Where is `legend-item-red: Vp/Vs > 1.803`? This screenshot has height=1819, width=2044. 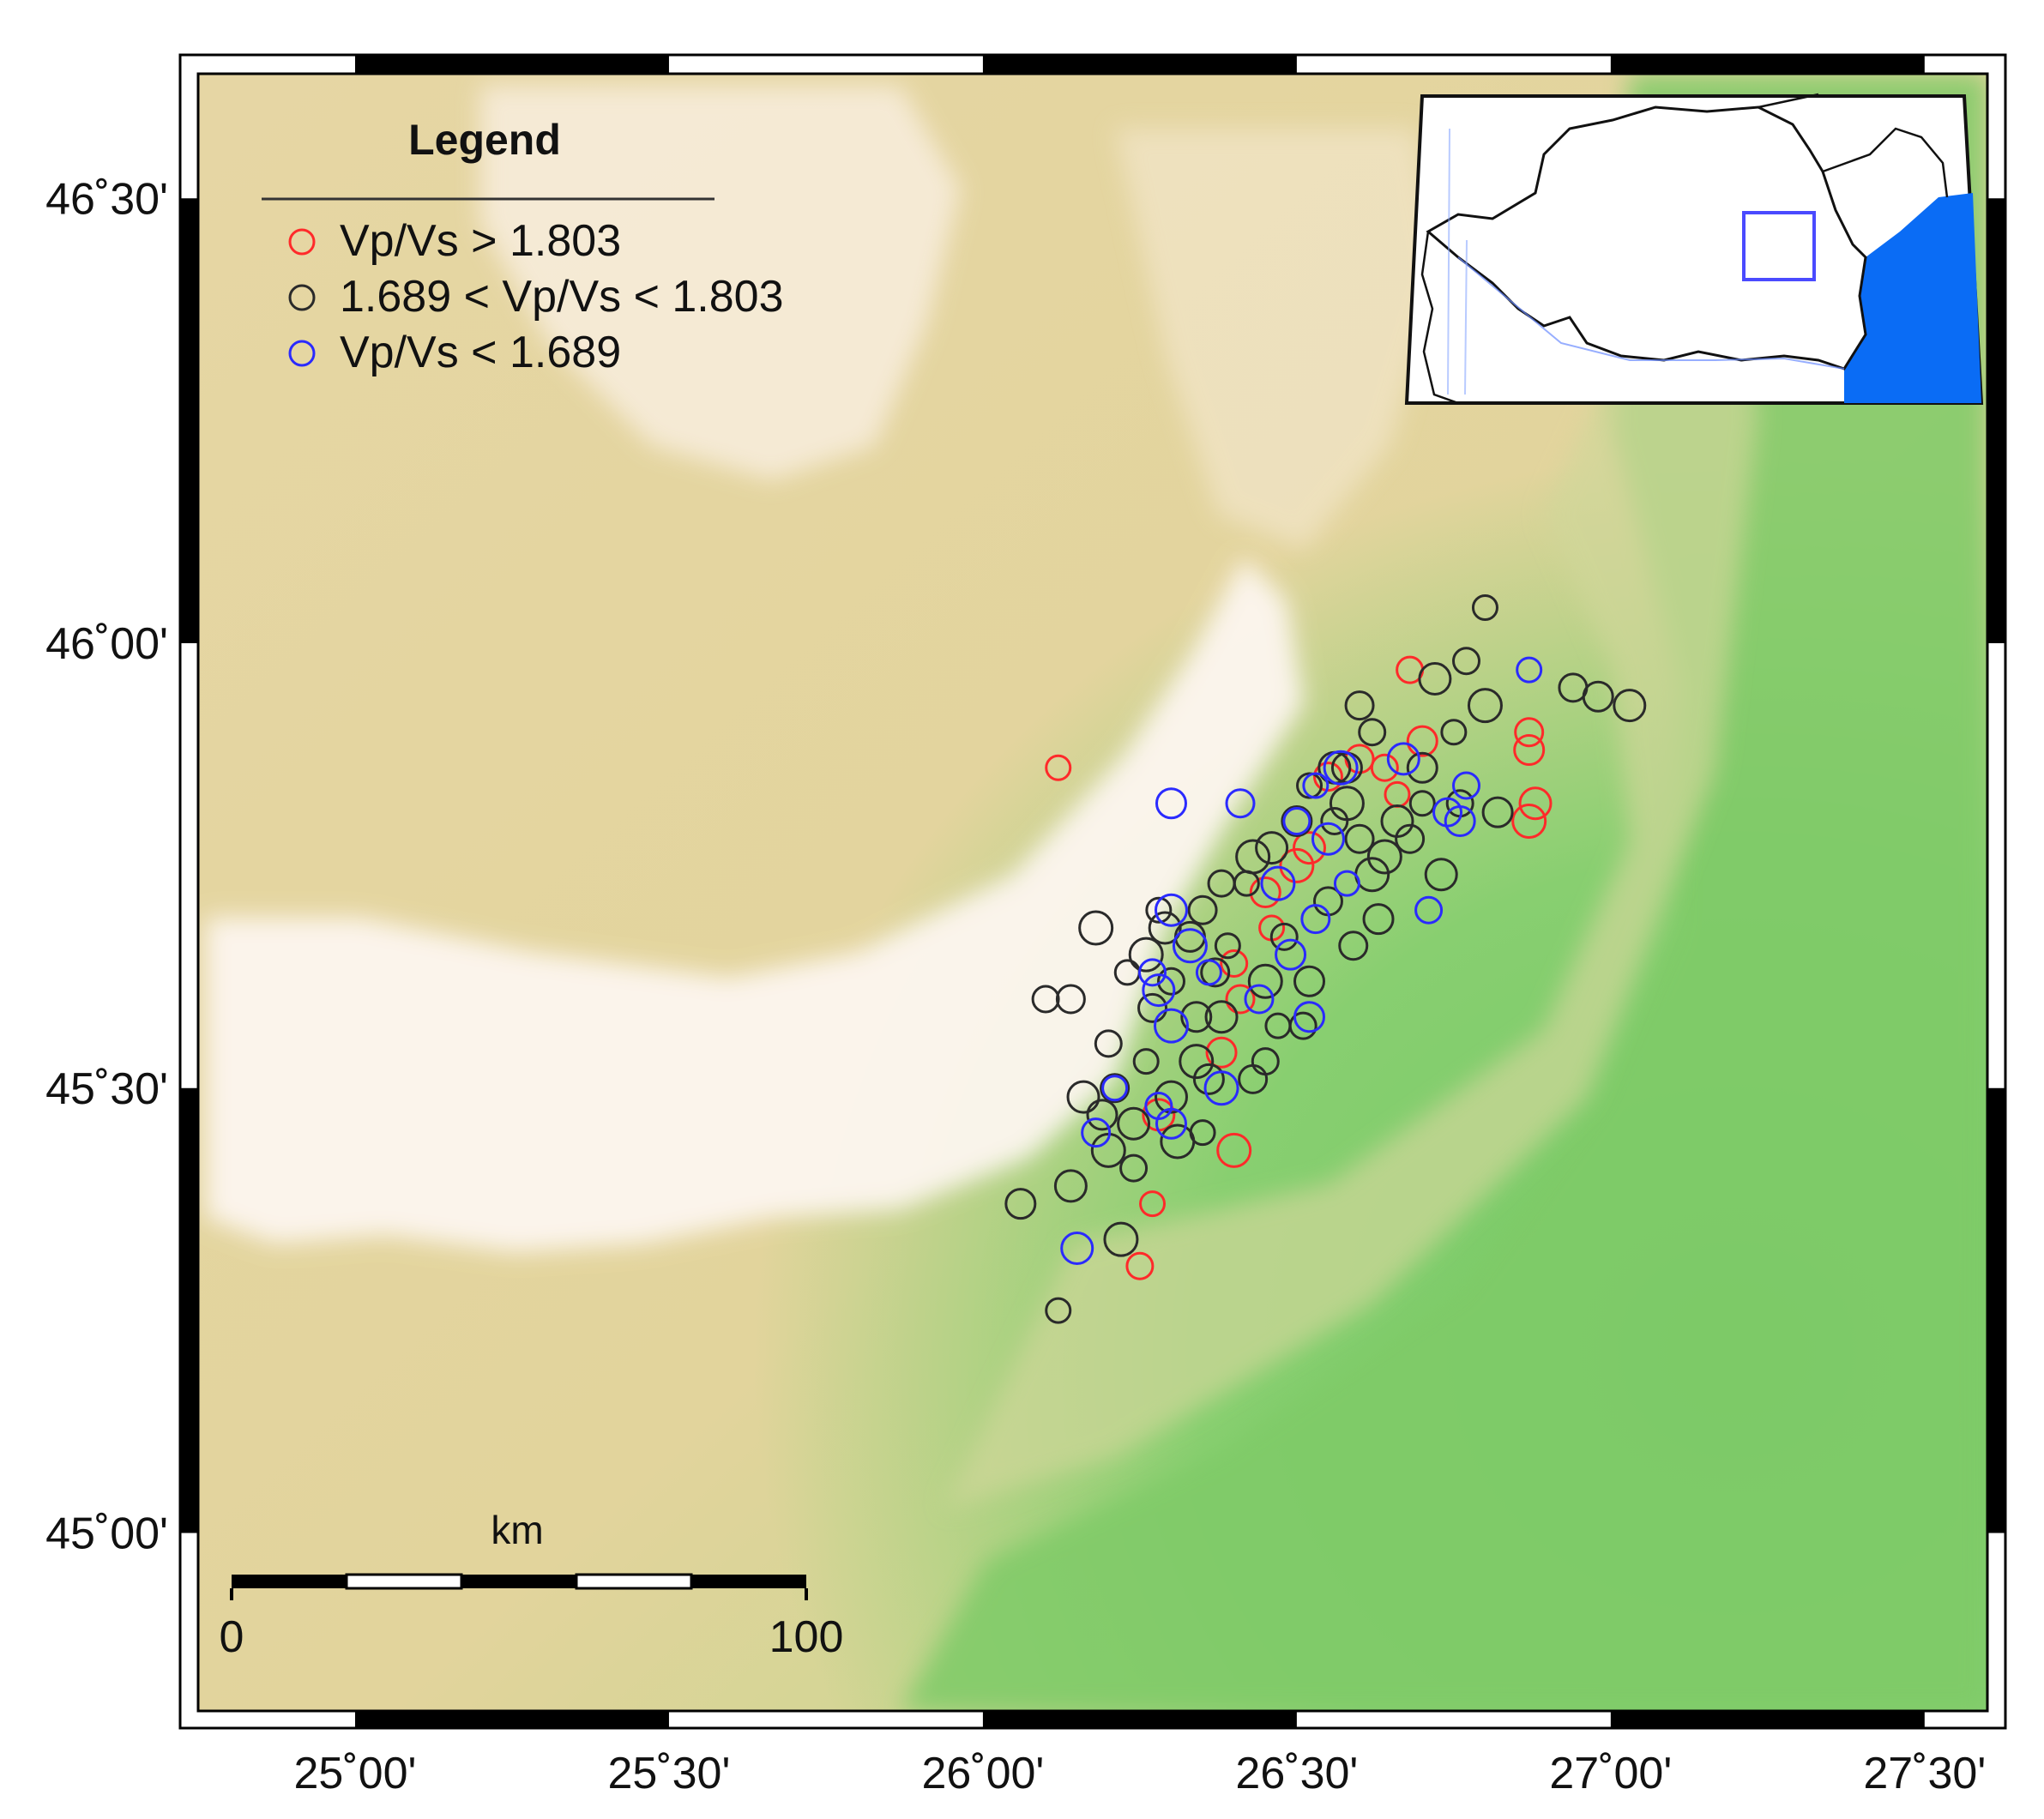
legend-item-red: Vp/Vs > 1.803 is located at coordinates (454, 241).